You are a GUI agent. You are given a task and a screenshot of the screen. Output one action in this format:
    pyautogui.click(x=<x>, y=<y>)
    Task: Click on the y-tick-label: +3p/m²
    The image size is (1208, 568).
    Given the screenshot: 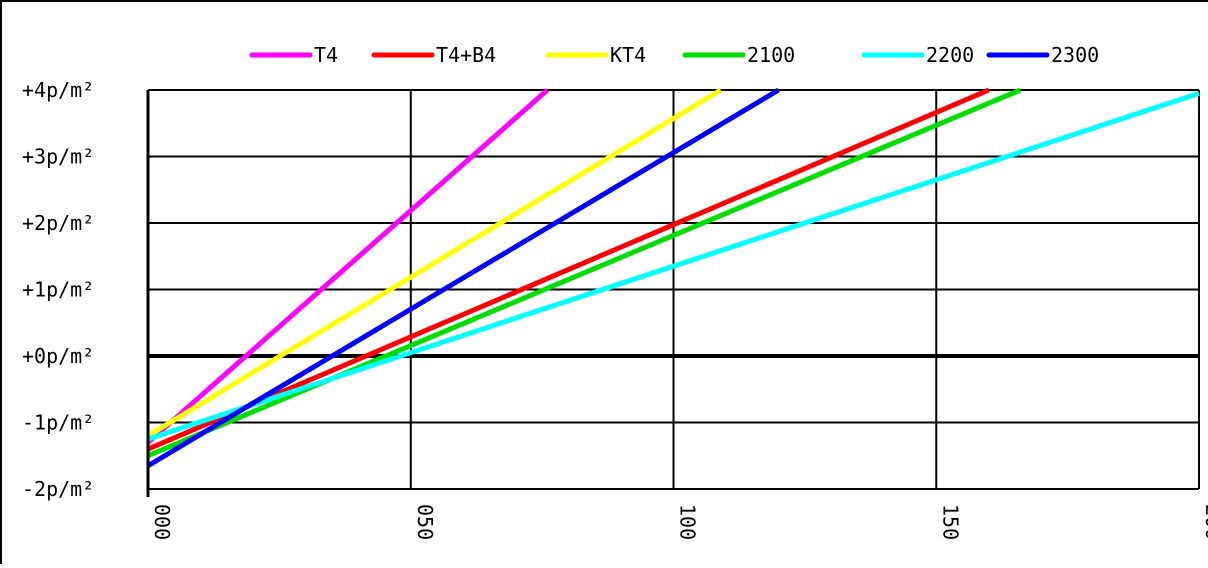 What is the action you would take?
    pyautogui.click(x=58, y=157)
    